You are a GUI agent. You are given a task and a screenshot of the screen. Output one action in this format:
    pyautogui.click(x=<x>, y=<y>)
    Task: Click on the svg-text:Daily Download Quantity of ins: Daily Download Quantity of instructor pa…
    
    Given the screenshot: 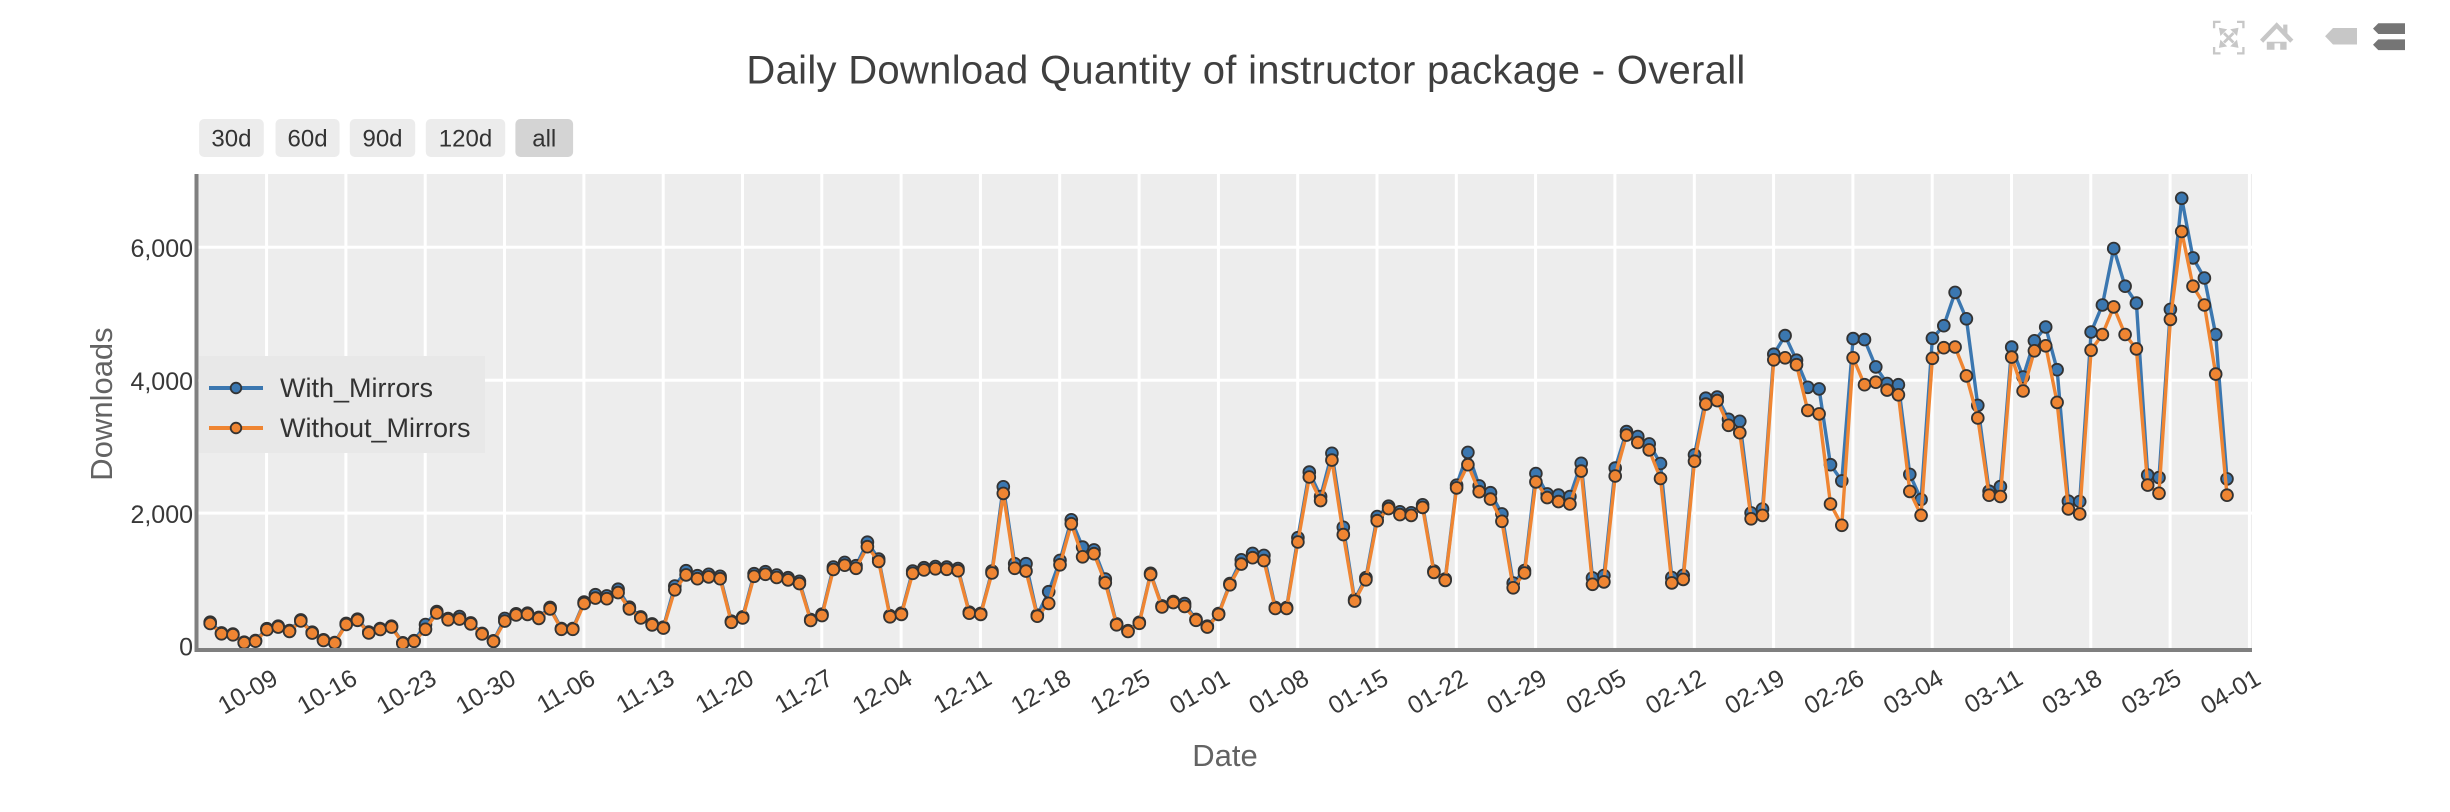 What is the action you would take?
    pyautogui.click(x=1245, y=71)
    